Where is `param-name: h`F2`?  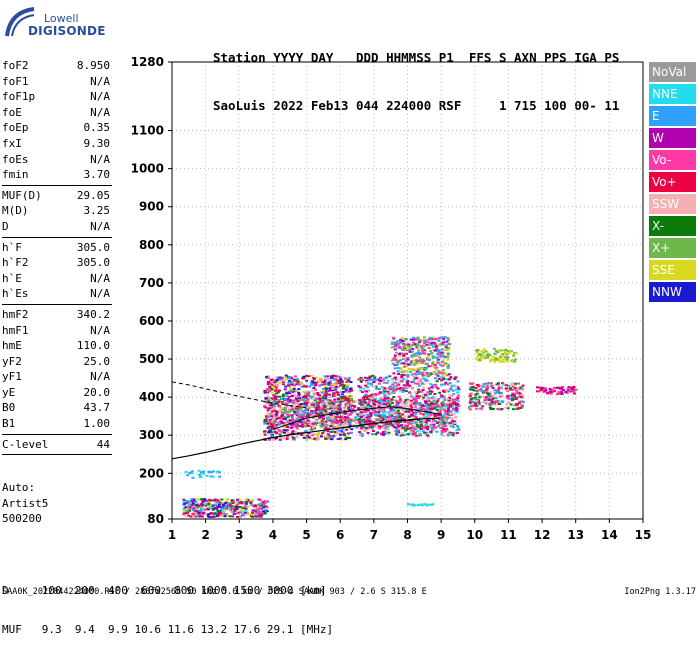
param-name: h`F2 is located at coordinates (15, 263).